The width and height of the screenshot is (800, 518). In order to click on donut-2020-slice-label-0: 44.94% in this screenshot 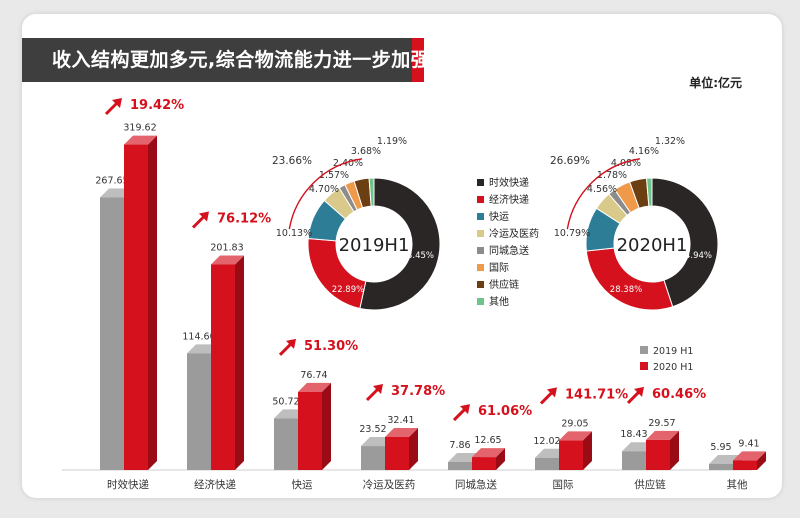, I will do `click(696, 256)`.